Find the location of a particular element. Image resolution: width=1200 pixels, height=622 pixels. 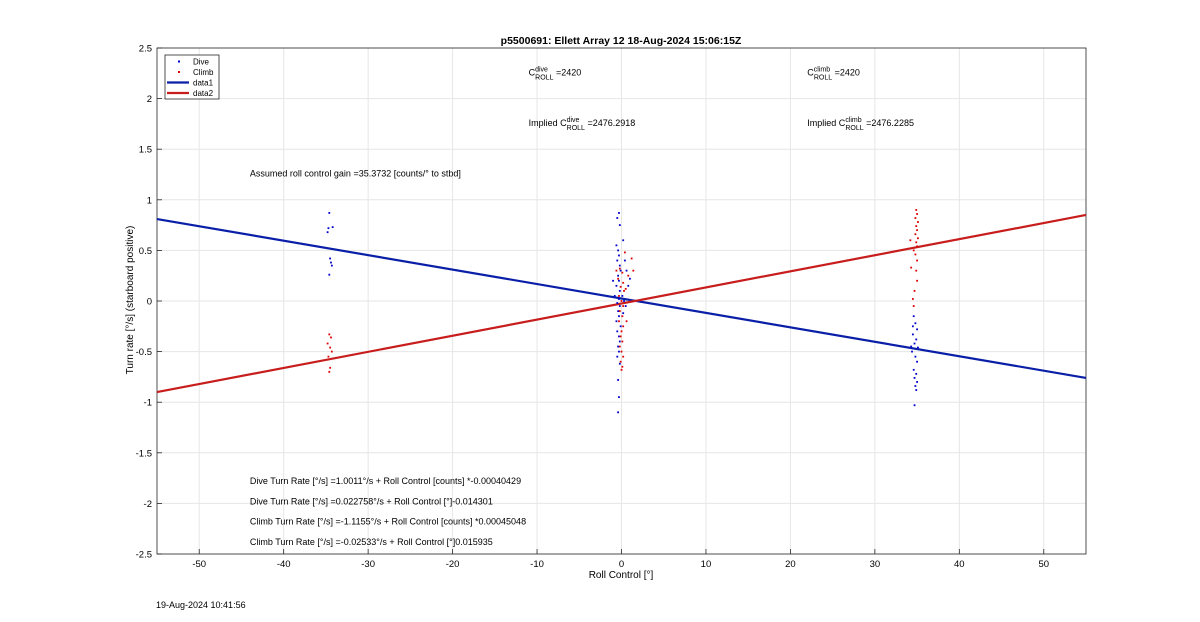

y-tick-label: -2 is located at coordinates (148, 504).